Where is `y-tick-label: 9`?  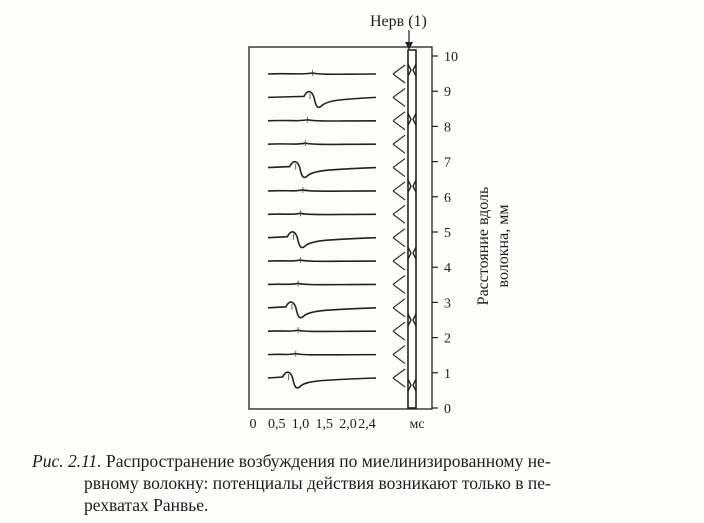 y-tick-label: 9 is located at coordinates (447, 92).